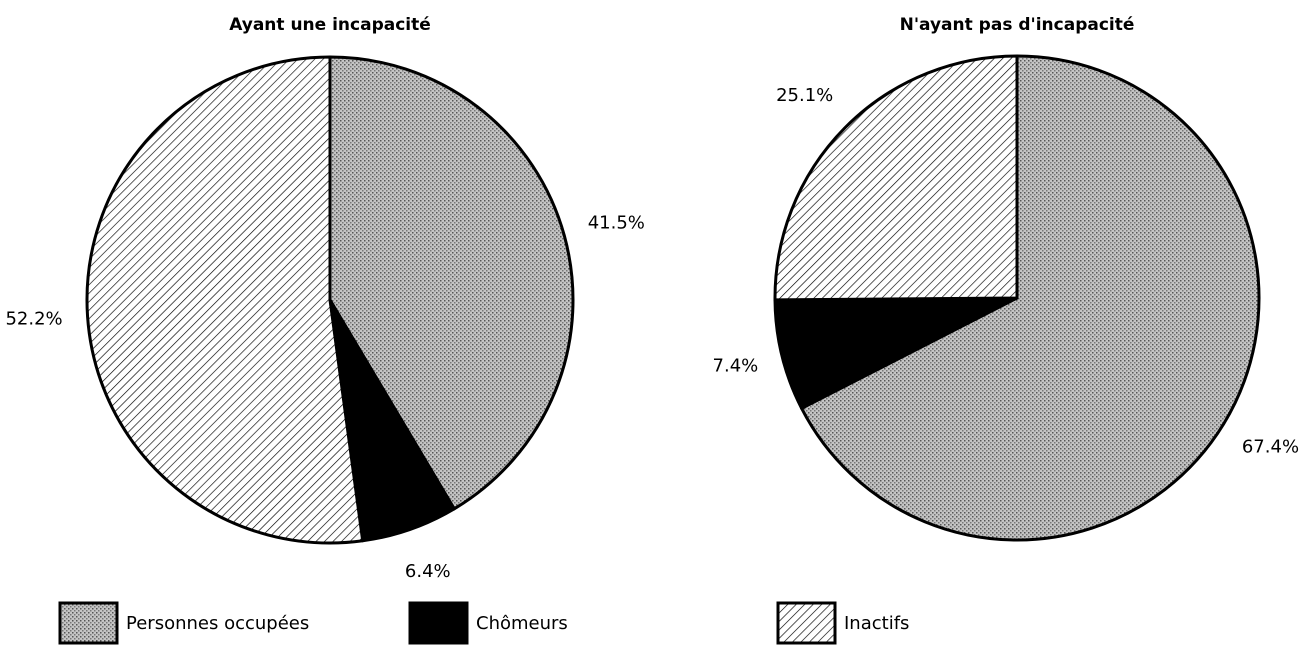 The width and height of the screenshot is (1315, 645). What do you see at coordinates (217, 623) in the screenshot?
I see `legend-label: Personnes occupées` at bounding box center [217, 623].